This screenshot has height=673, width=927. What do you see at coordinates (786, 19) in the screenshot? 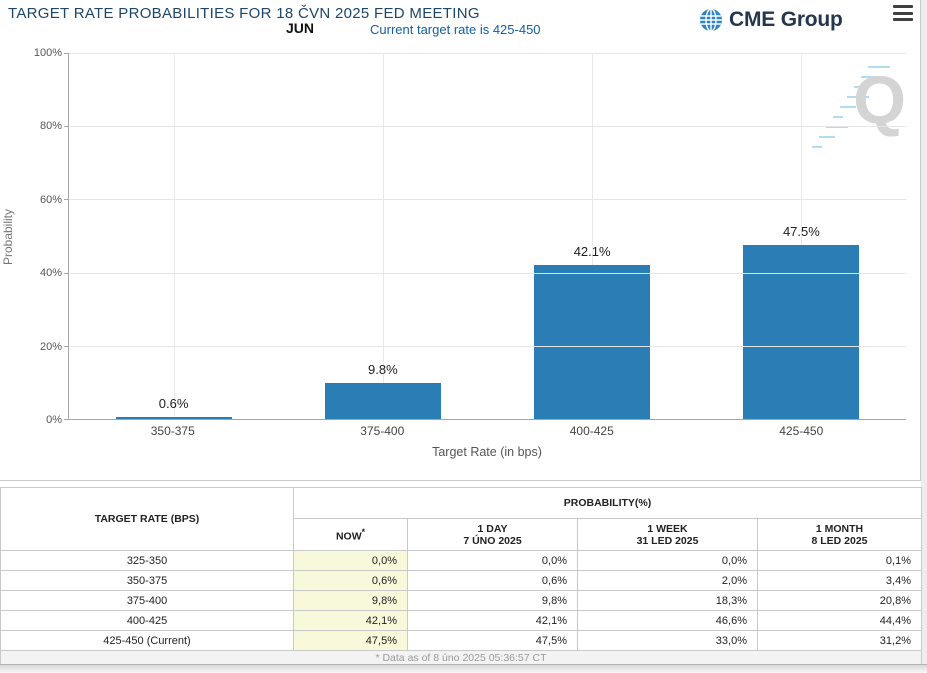
I see `brand-text: CME Group` at bounding box center [786, 19].